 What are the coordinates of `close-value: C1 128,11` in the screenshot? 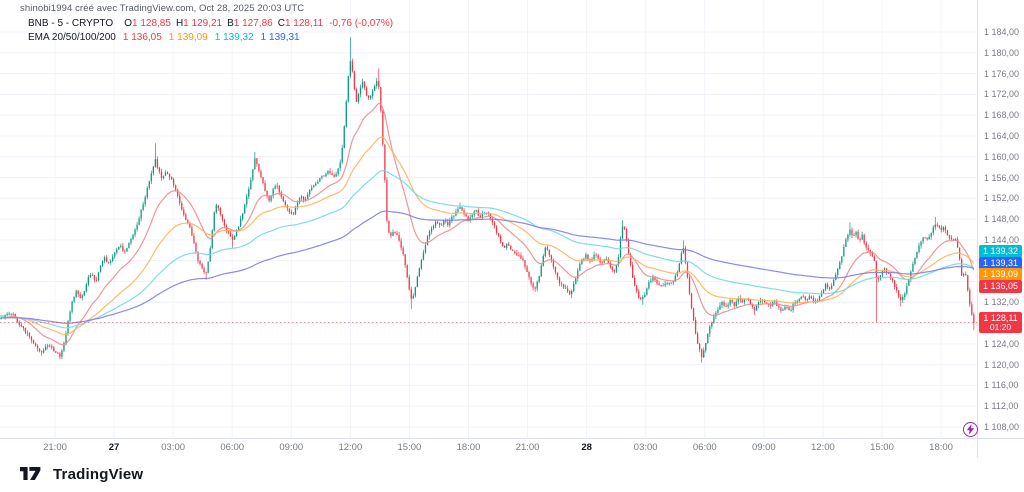 It's located at (300, 23).